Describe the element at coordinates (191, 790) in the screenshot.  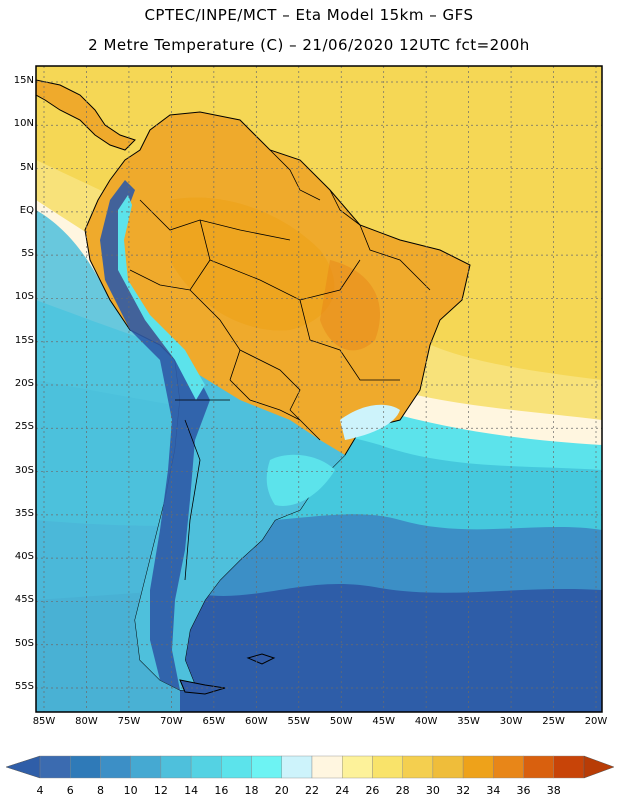
I see `colorbar-label: 14` at that location.